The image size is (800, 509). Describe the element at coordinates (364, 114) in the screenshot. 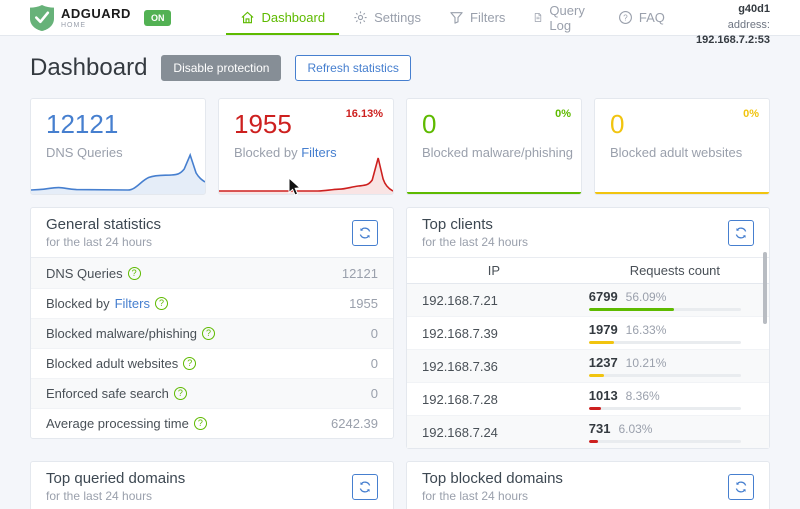

I see `blocked-filters-percent: 16.13%` at that location.